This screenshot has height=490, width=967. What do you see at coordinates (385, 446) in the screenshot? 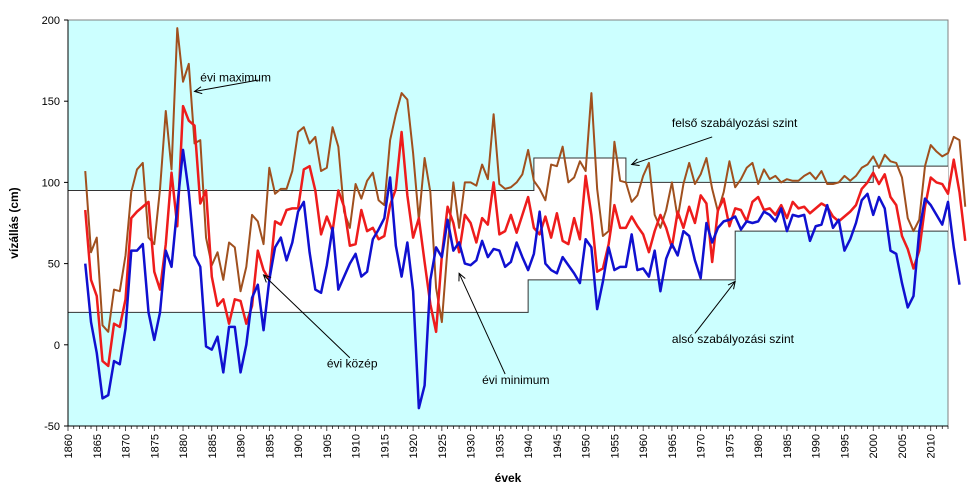
I see `x-tick-label: 1915` at bounding box center [385, 446].